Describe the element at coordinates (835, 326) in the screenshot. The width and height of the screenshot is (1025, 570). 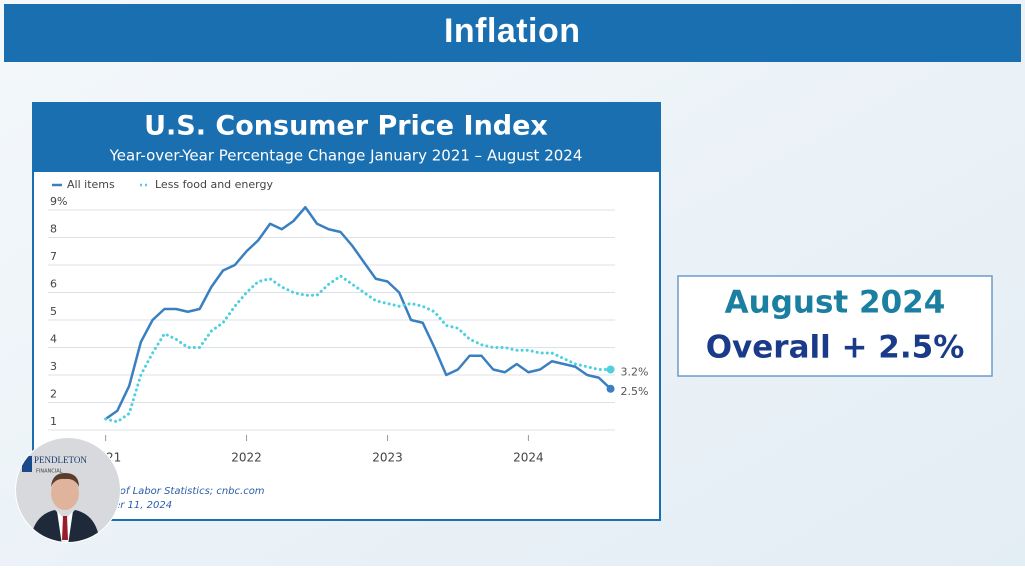
I see `callout-box` at that location.